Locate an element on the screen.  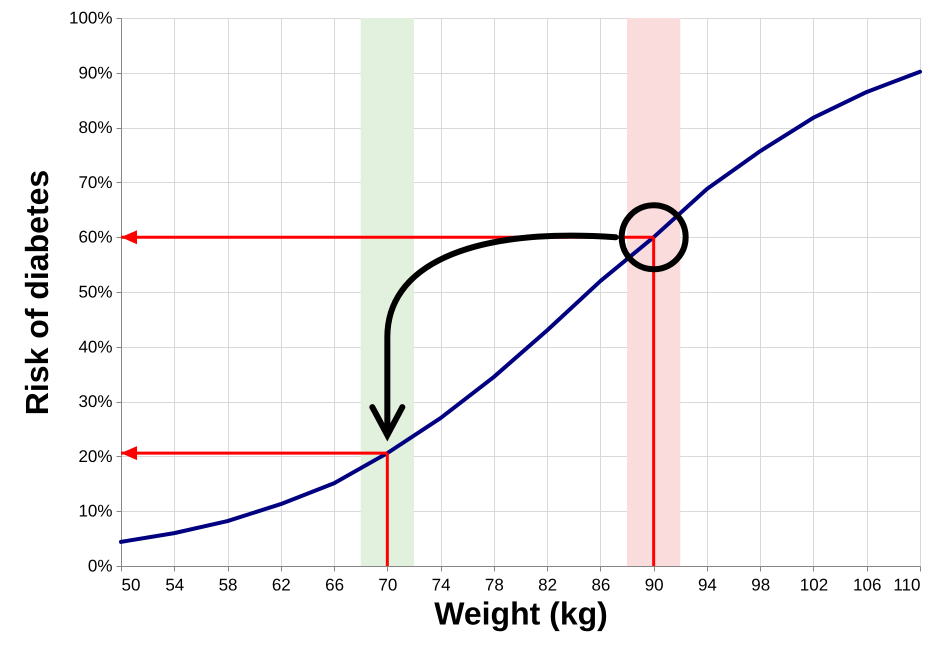
y-tick-label: 100% is located at coordinates (90, 18).